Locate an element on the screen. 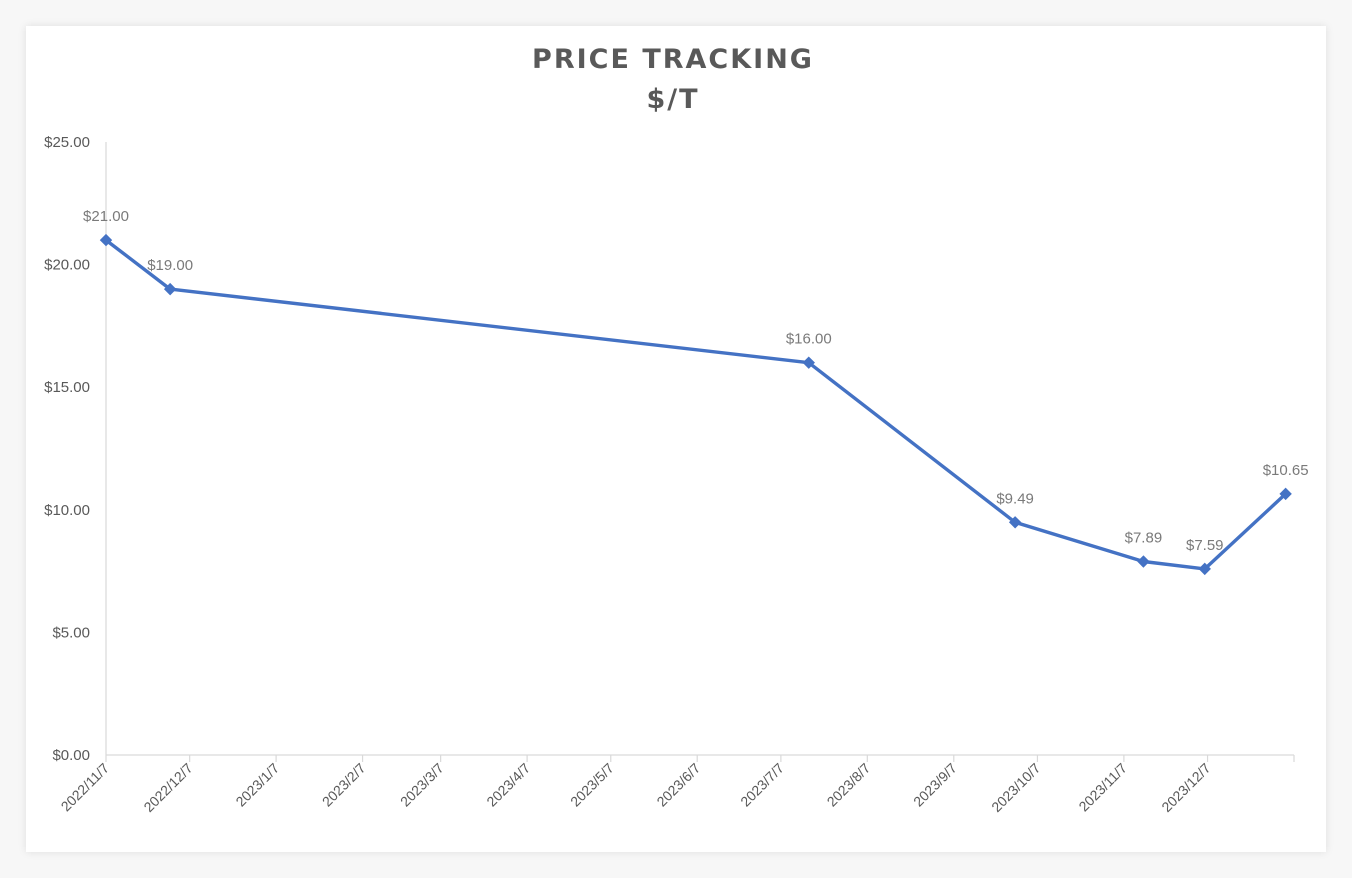 The image size is (1352, 878). chart-subtitle: $/T is located at coordinates (672, 99).